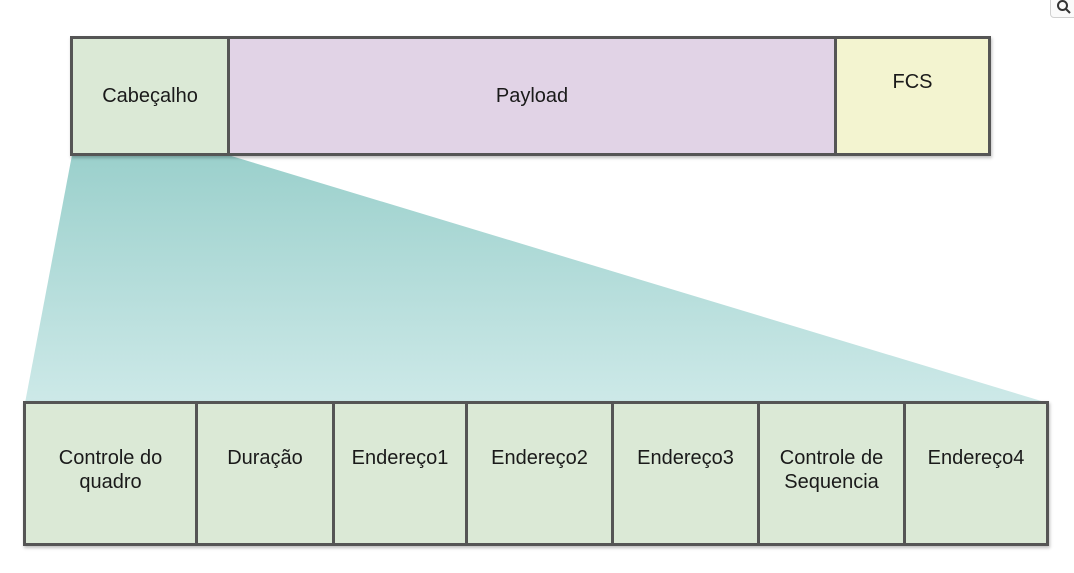 The image size is (1074, 573). Describe the element at coordinates (539, 458) in the screenshot. I see `field-label: Endereço2` at that location.